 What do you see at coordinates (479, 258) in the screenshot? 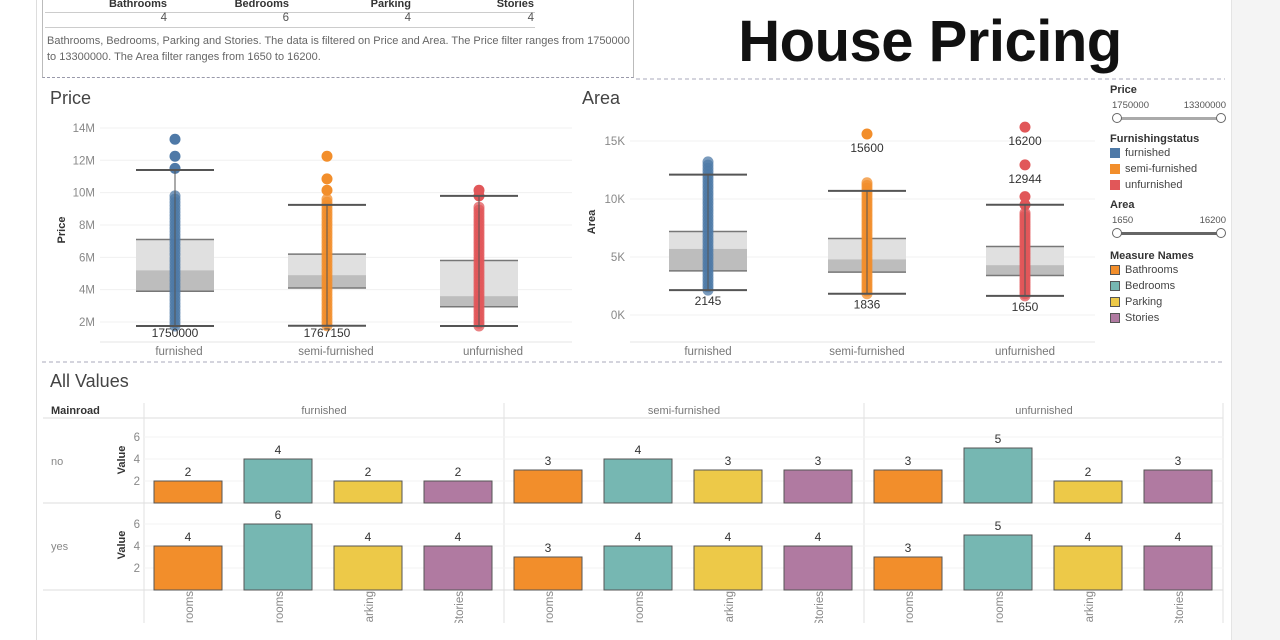
I see `box-plot-unfurnished` at bounding box center [479, 258].